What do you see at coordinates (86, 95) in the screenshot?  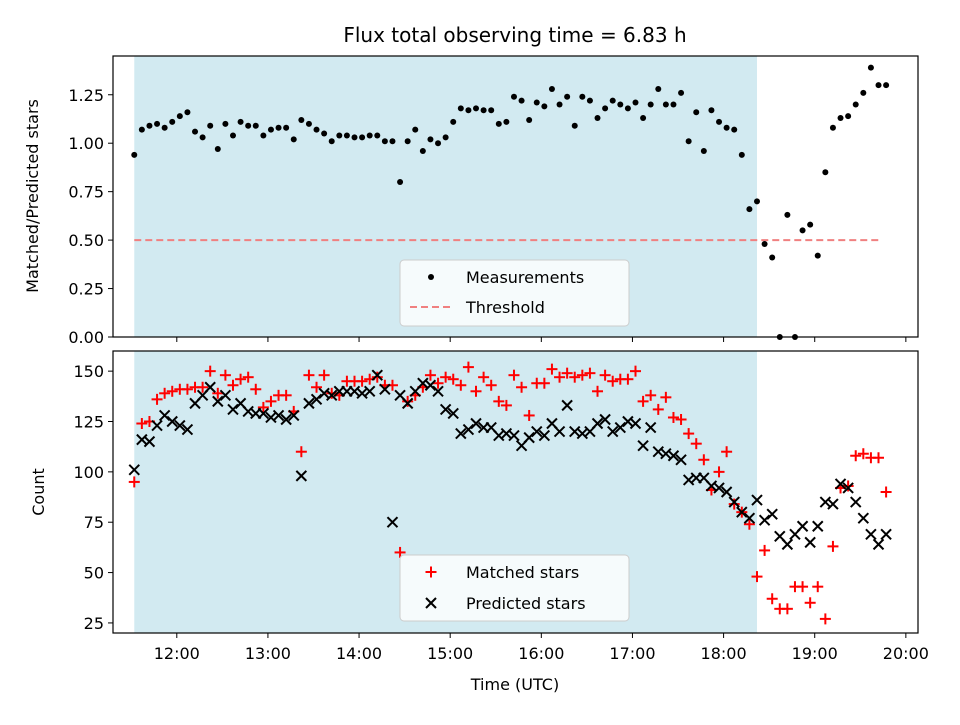 I see `y-tick-label: 1.25` at bounding box center [86, 95].